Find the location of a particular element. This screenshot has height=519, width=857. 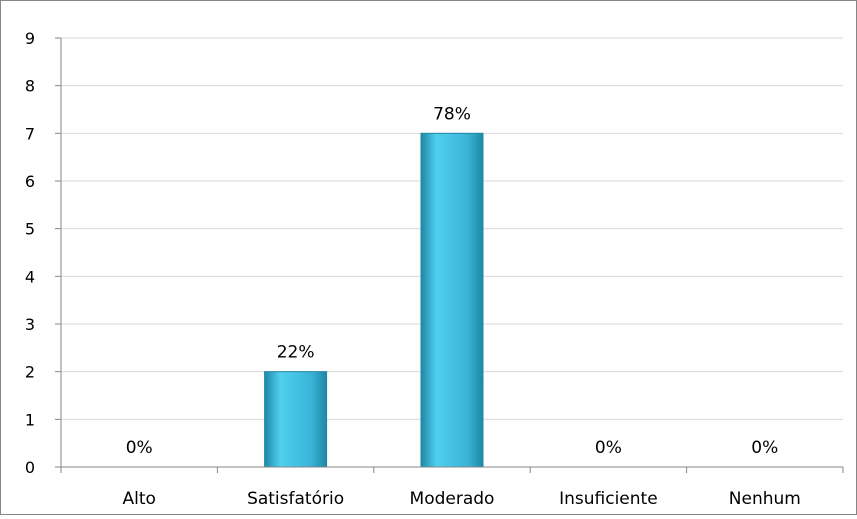

y-axis-tick-labels: 0 1 2 3 4 5 6 7 8 9 is located at coordinates (30, 253).